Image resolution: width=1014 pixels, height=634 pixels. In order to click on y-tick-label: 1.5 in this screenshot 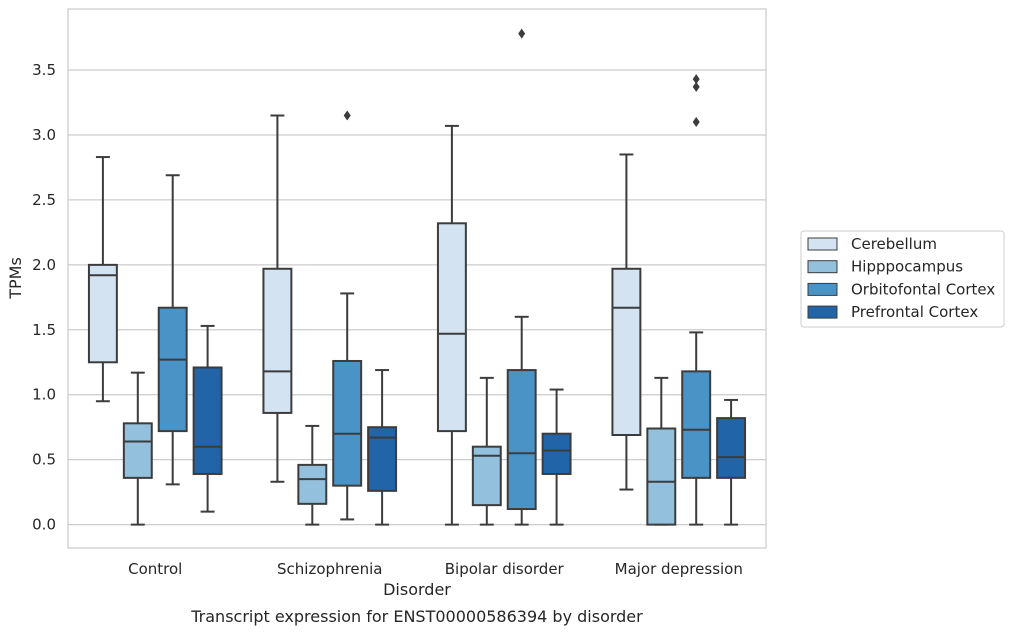, I will do `click(44, 330)`.